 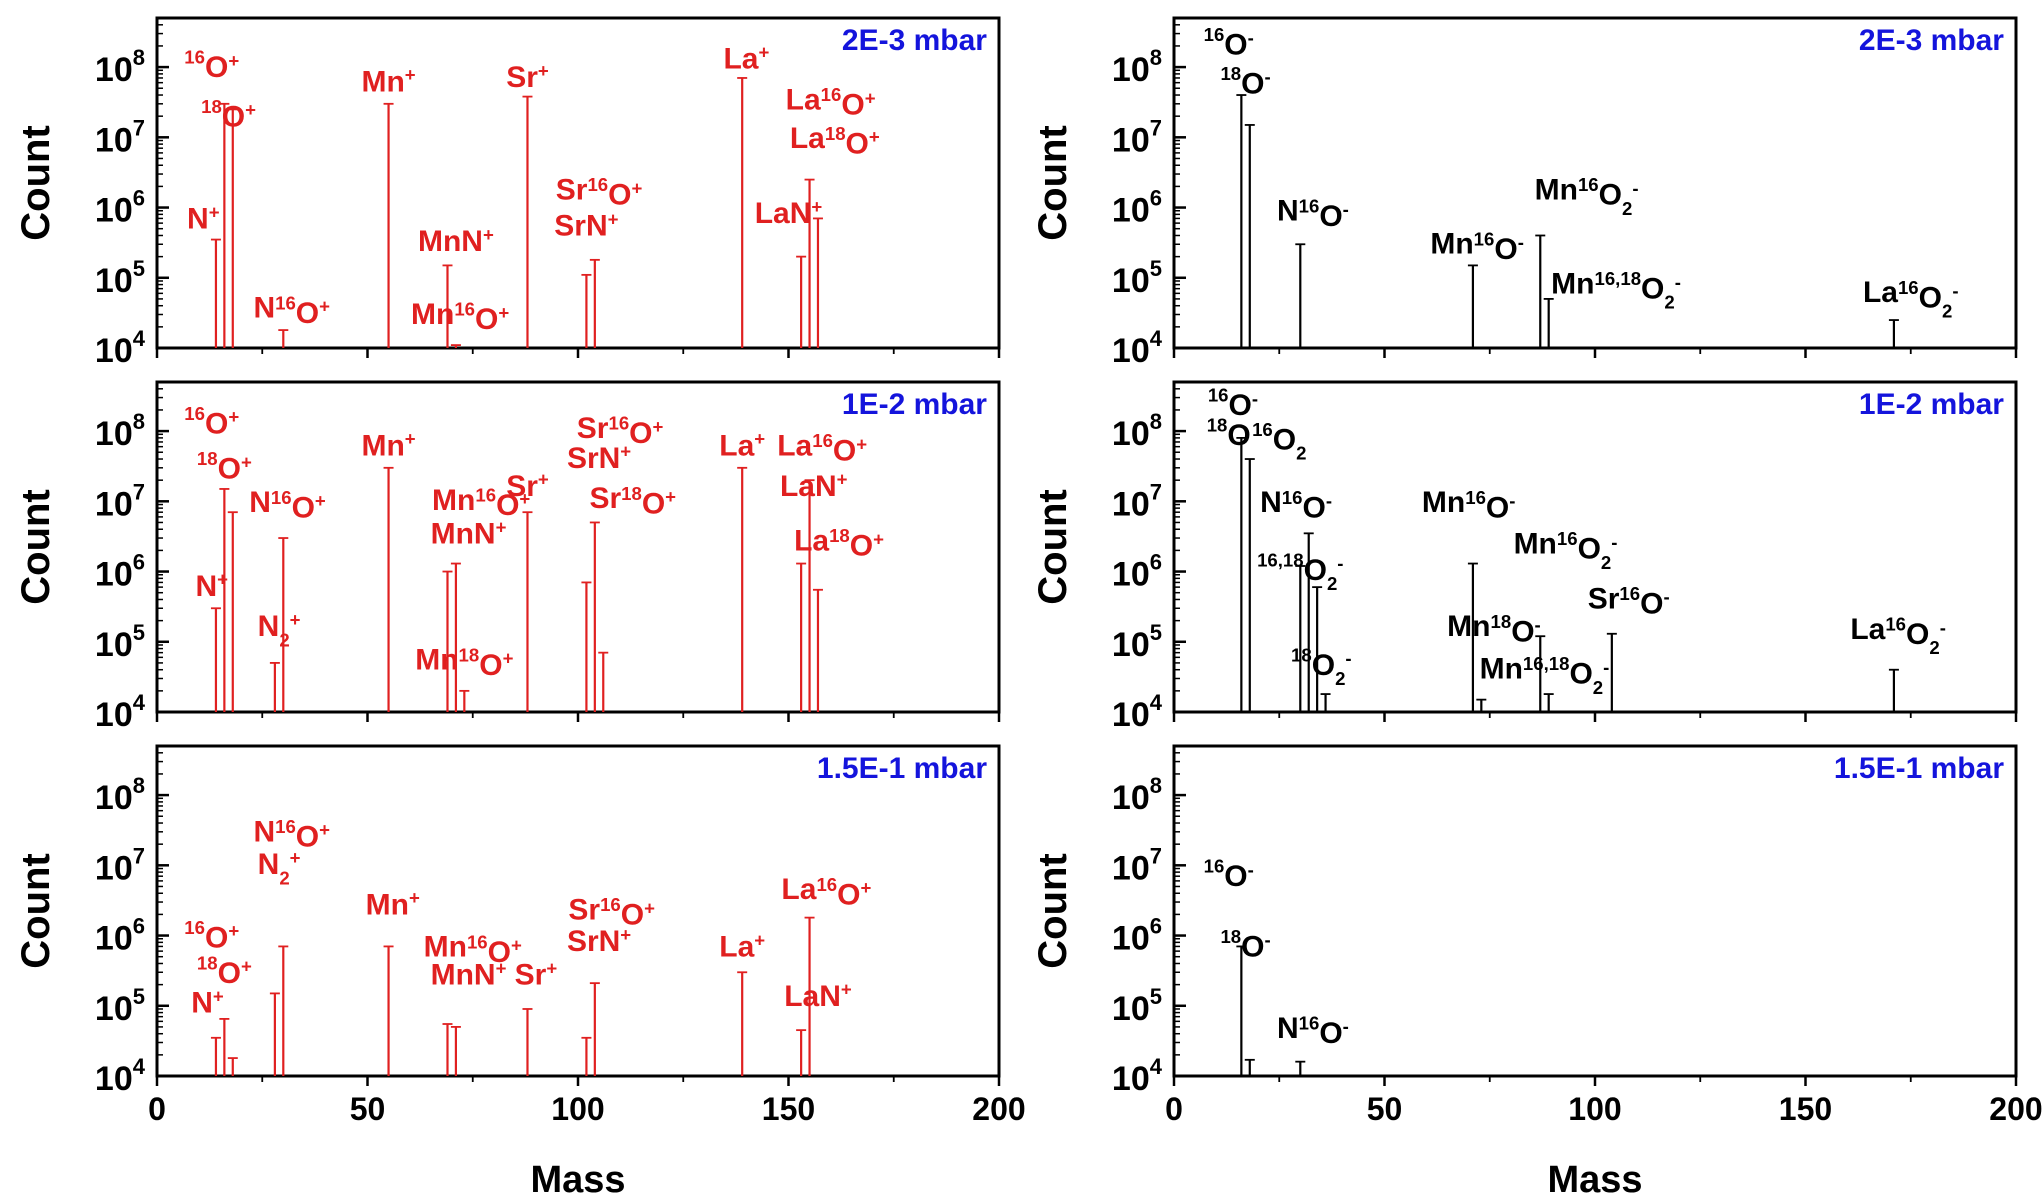 I want to click on x-tick-label: 200, so click(x=998, y=1109).